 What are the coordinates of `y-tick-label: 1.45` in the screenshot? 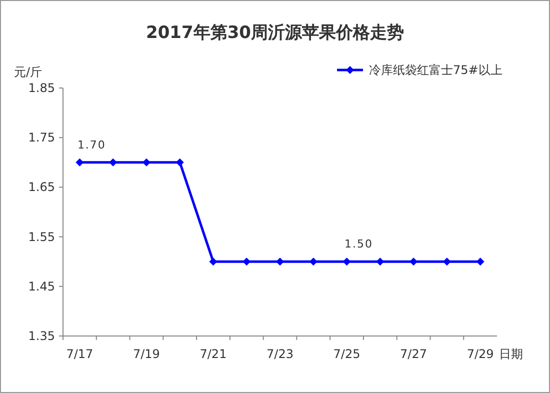 It's located at (41, 286).